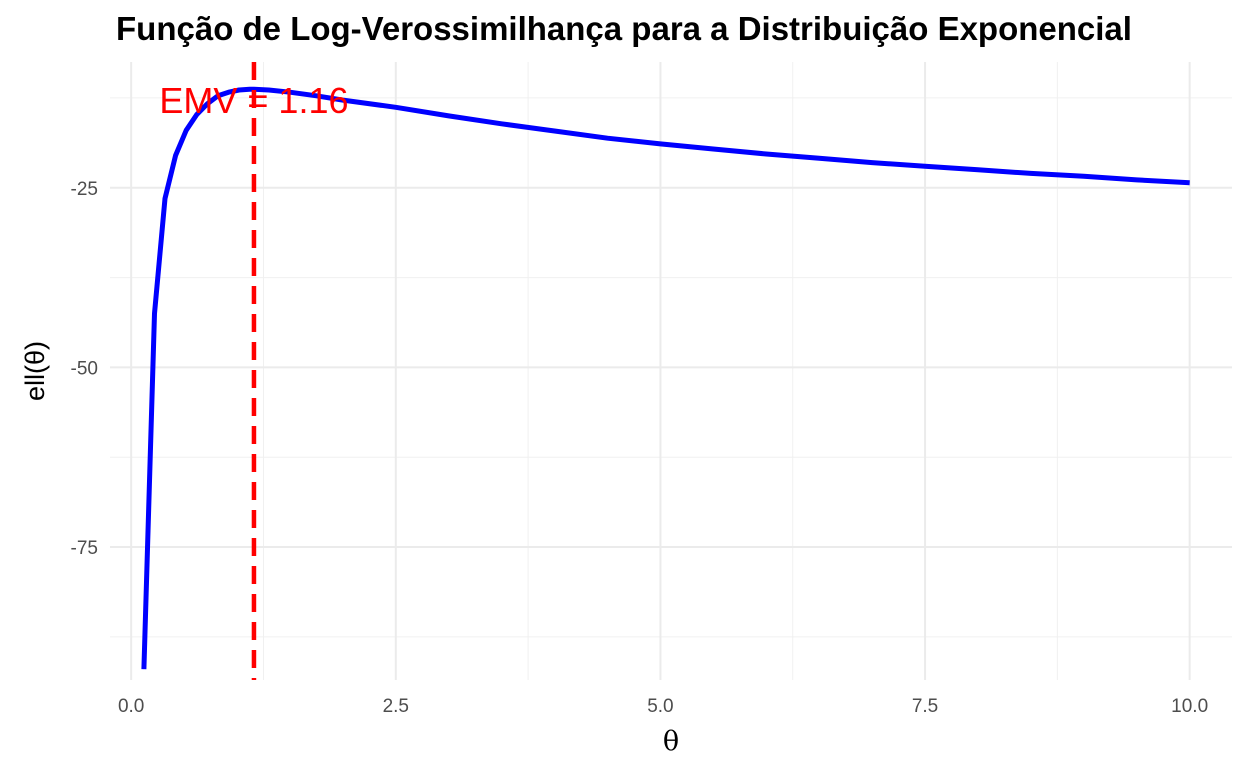 This screenshot has width=1248, height=768. I want to click on y-axis-title: ell(θ), so click(35, 371).